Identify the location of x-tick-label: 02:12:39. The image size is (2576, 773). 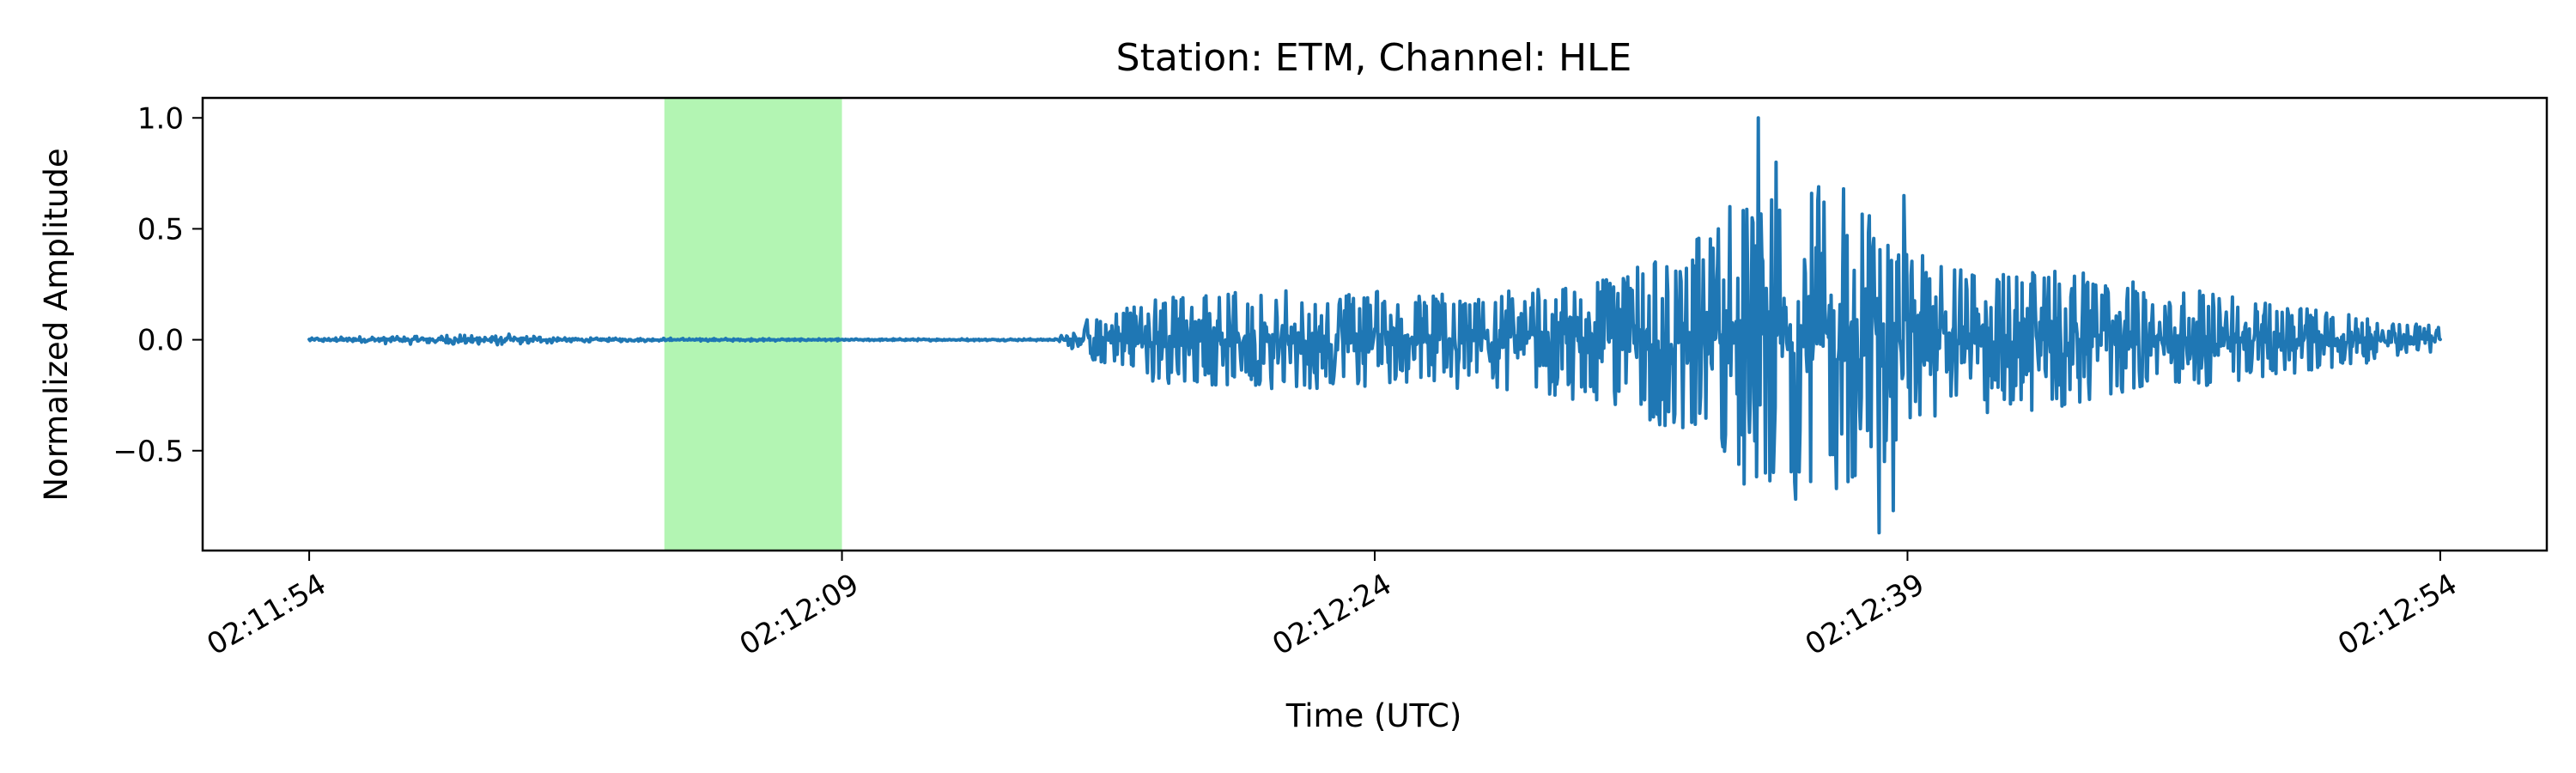
(1865, 614).